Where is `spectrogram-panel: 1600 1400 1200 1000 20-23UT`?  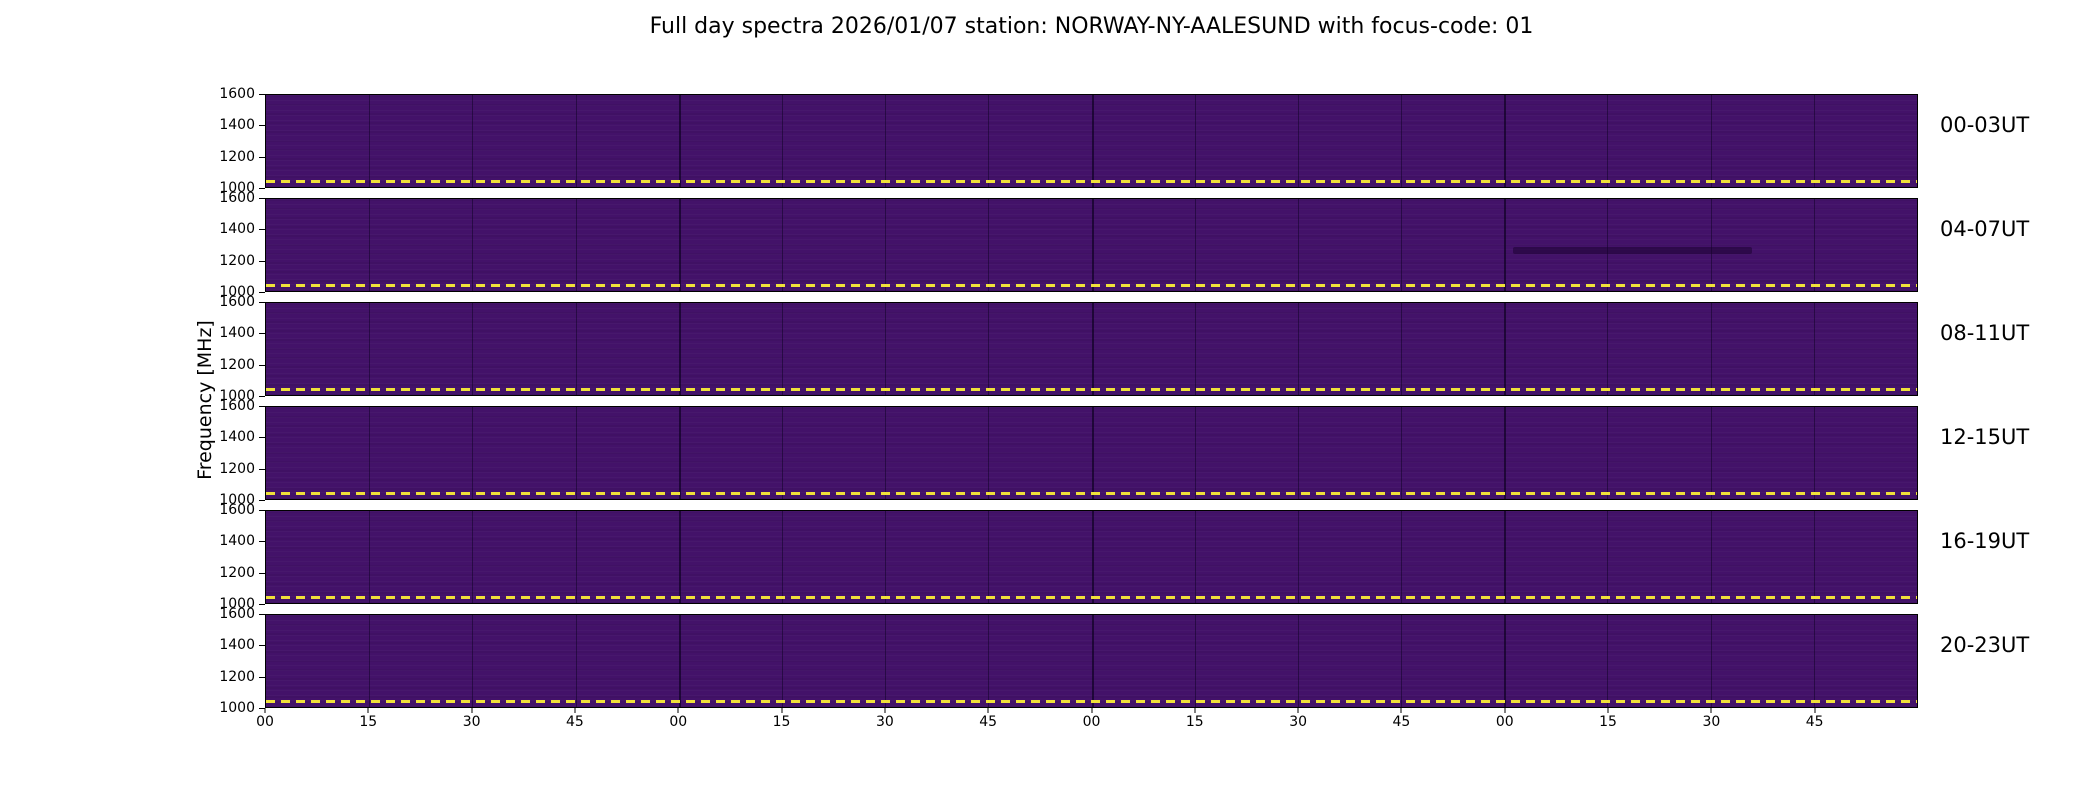 spectrogram-panel: 1600 1400 1200 1000 20-23UT is located at coordinates (1124, 661).